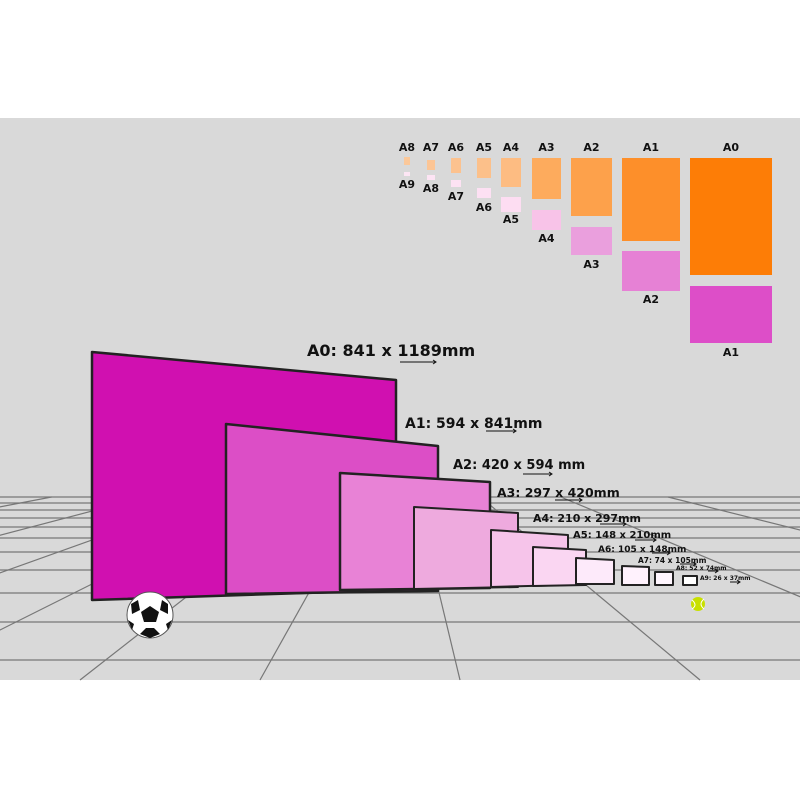 This screenshot has width=800, height=800. Describe the element at coordinates (731, 147) in the screenshot. I see `column-top-label: A0` at that location.